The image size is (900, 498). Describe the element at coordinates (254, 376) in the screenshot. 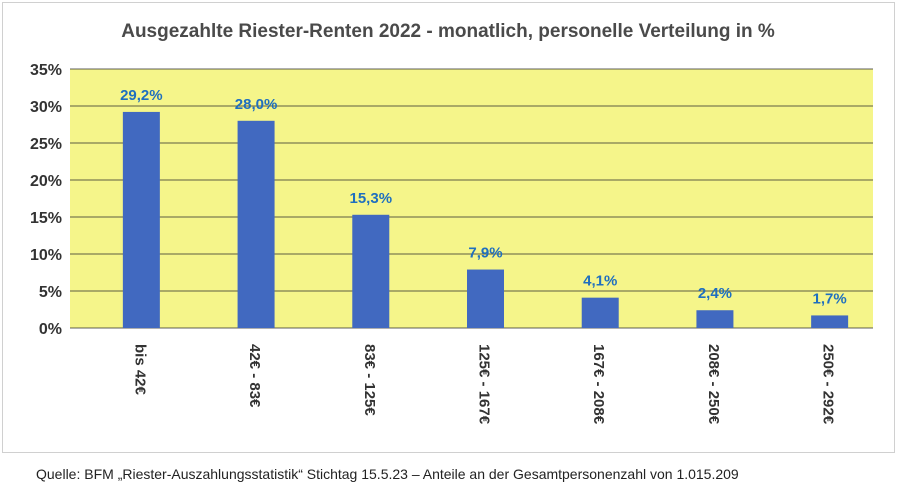

I see `x-tick-label: 42€ - 83€` at that location.